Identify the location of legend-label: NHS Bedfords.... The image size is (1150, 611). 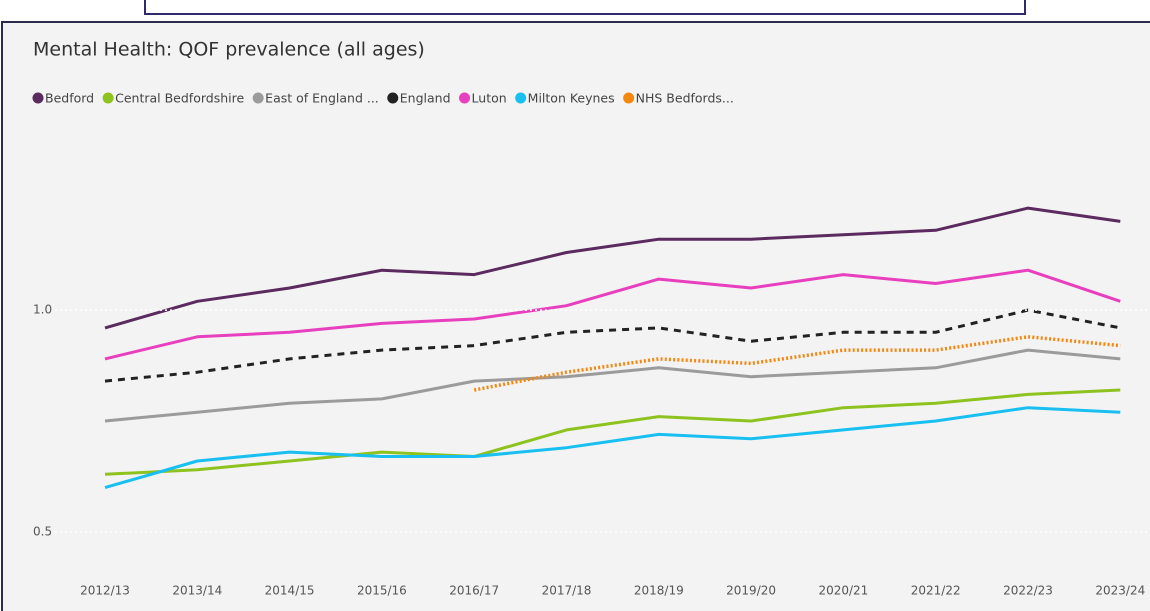
(685, 98).